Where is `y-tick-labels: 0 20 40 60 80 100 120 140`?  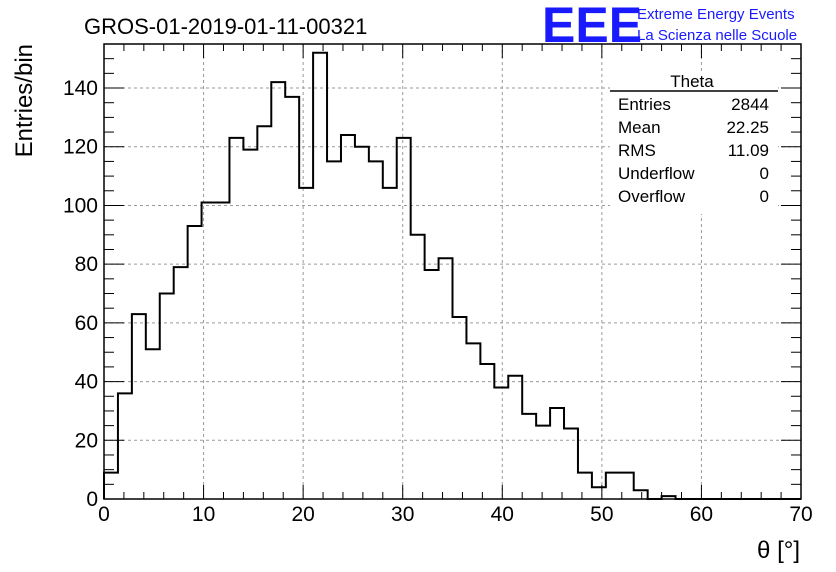
y-tick-labels: 0 20 40 60 80 100 120 140 is located at coordinates (80, 294).